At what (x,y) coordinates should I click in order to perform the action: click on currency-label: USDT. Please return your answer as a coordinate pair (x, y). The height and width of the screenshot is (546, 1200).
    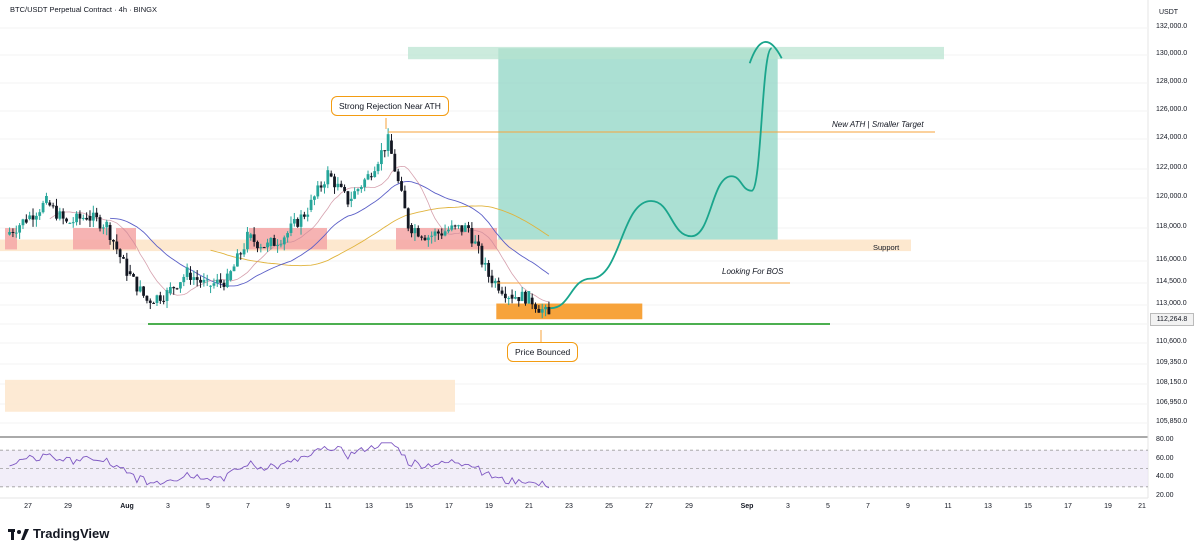
    Looking at the image, I should click on (1169, 12).